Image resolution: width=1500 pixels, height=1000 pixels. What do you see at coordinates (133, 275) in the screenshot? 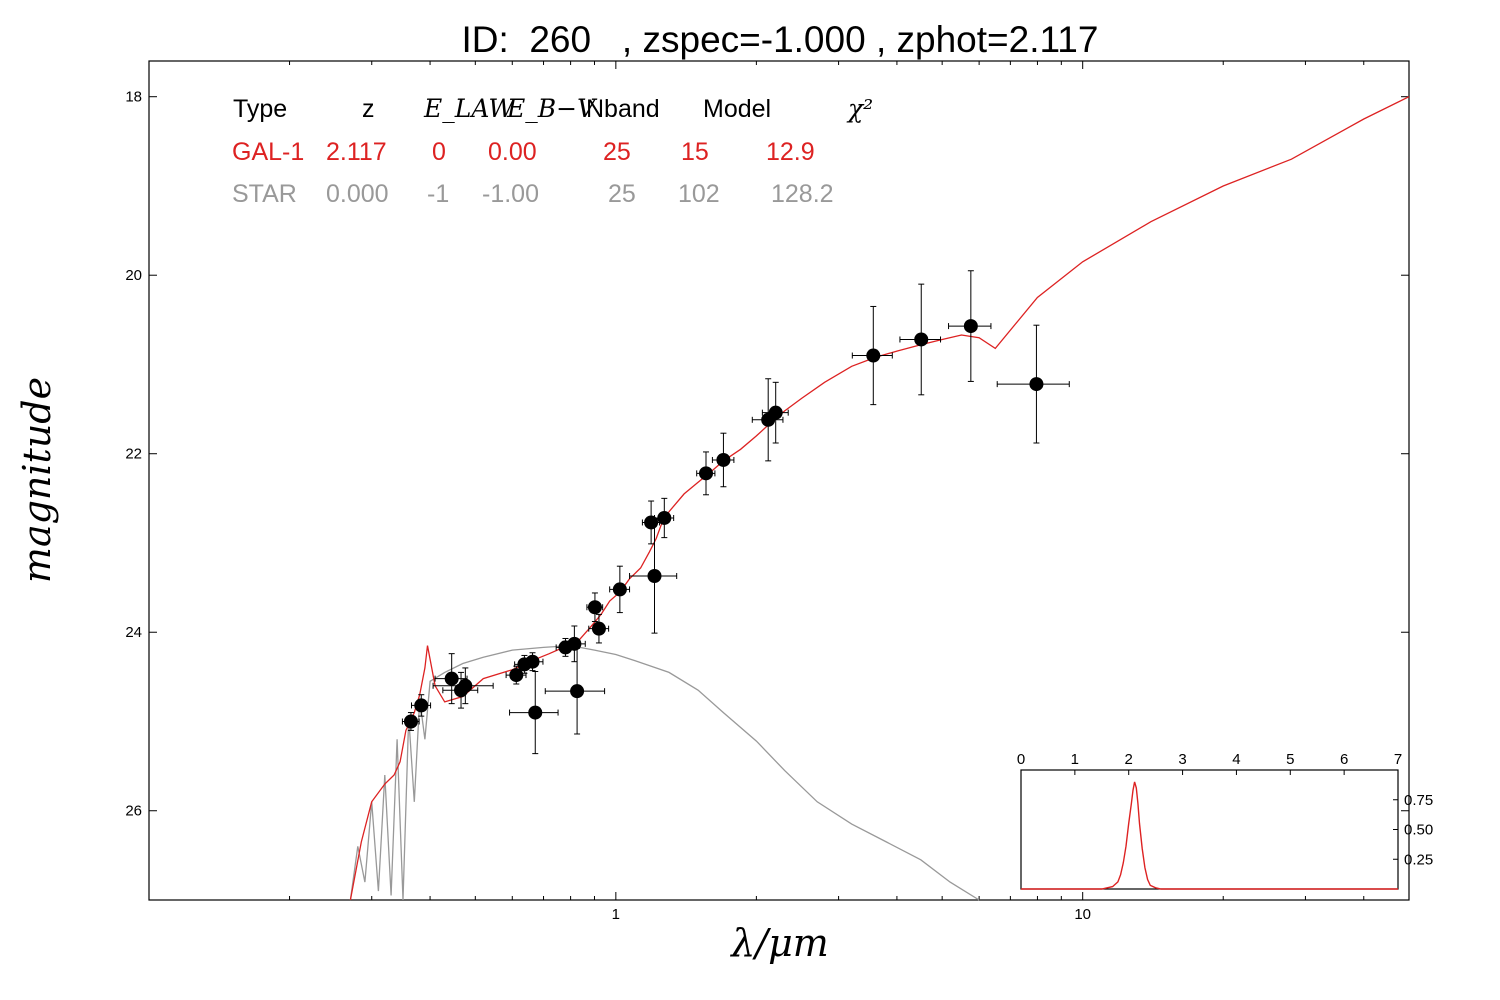
I see `y-tick-label: 20` at bounding box center [133, 275].